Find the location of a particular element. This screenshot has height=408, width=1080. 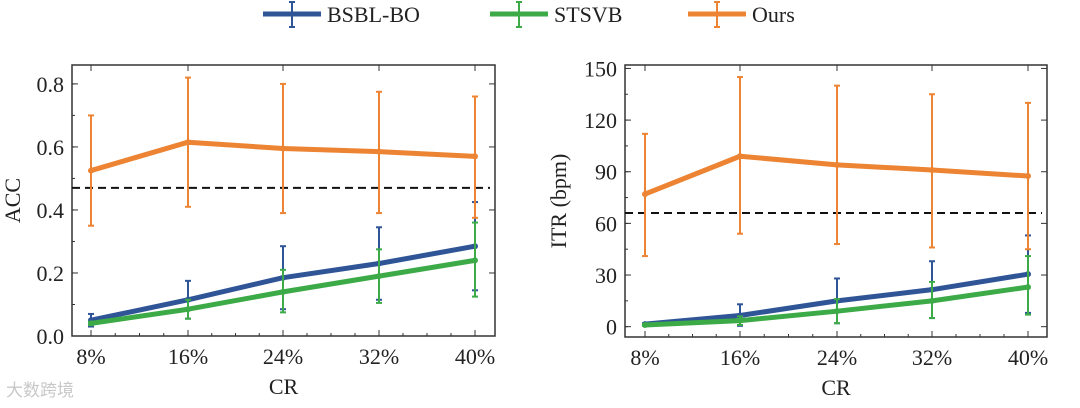

y-tick-label: 0.6 is located at coordinates (51, 147).